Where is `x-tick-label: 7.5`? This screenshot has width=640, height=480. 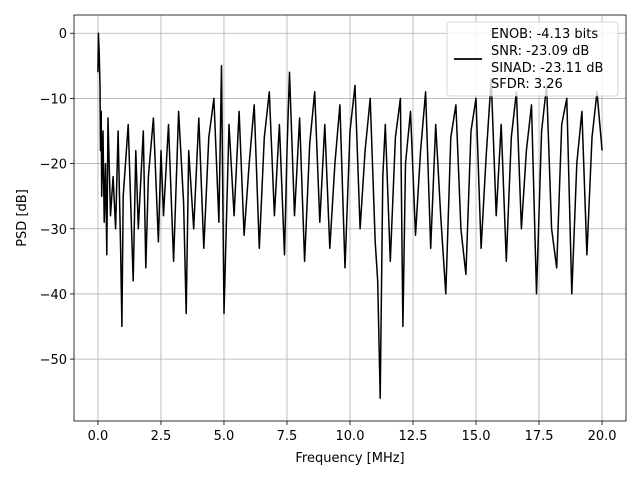
x-tick-label: 7.5 is located at coordinates (287, 436).